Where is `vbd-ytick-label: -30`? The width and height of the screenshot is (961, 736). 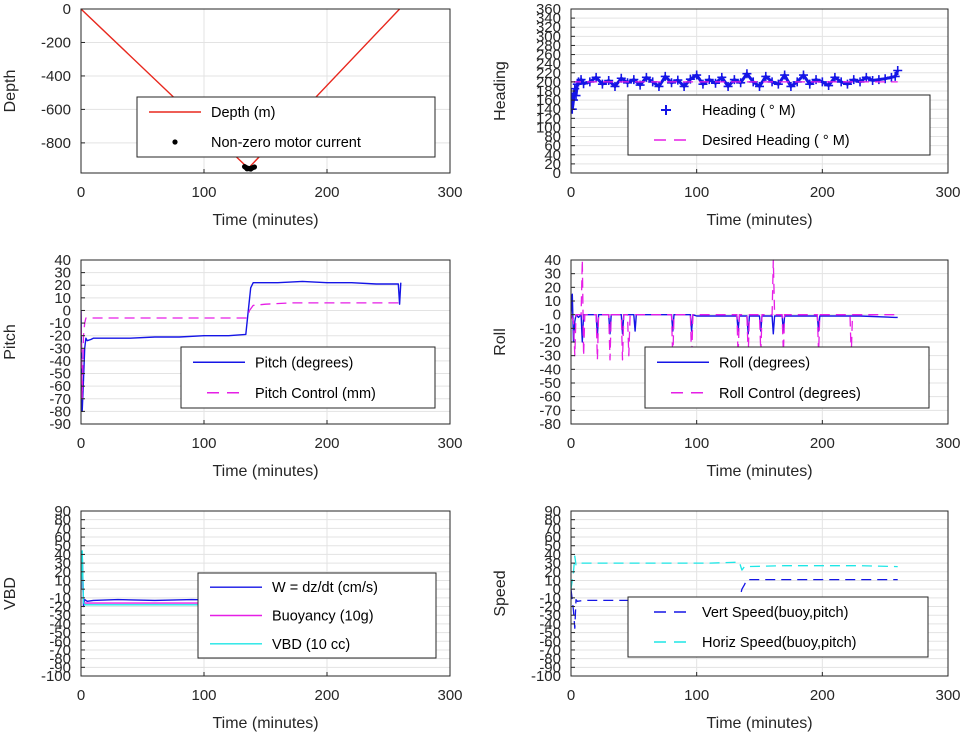
vbd-ytick-label: -30 is located at coordinates (60, 615).